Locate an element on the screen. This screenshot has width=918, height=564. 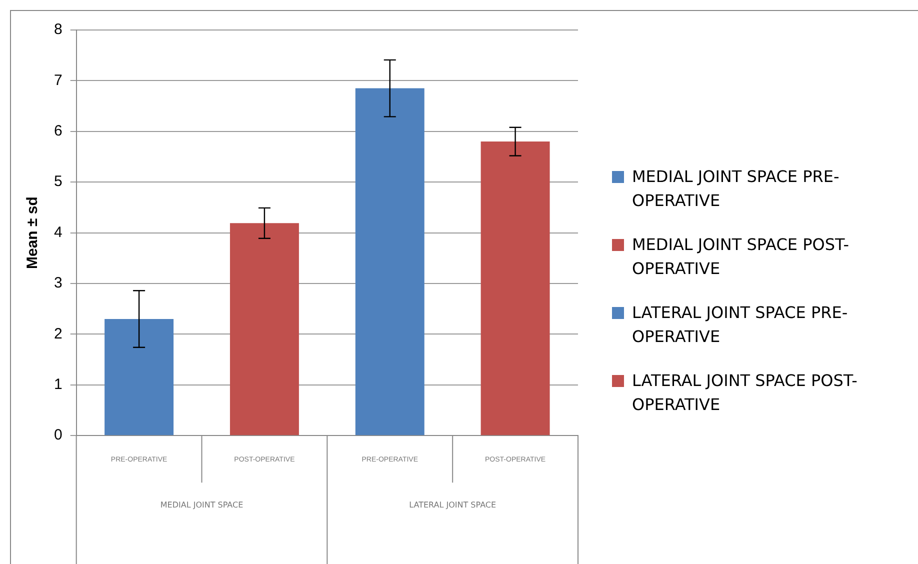
y-axis-title: Mean ± sd is located at coordinates (33, 233).